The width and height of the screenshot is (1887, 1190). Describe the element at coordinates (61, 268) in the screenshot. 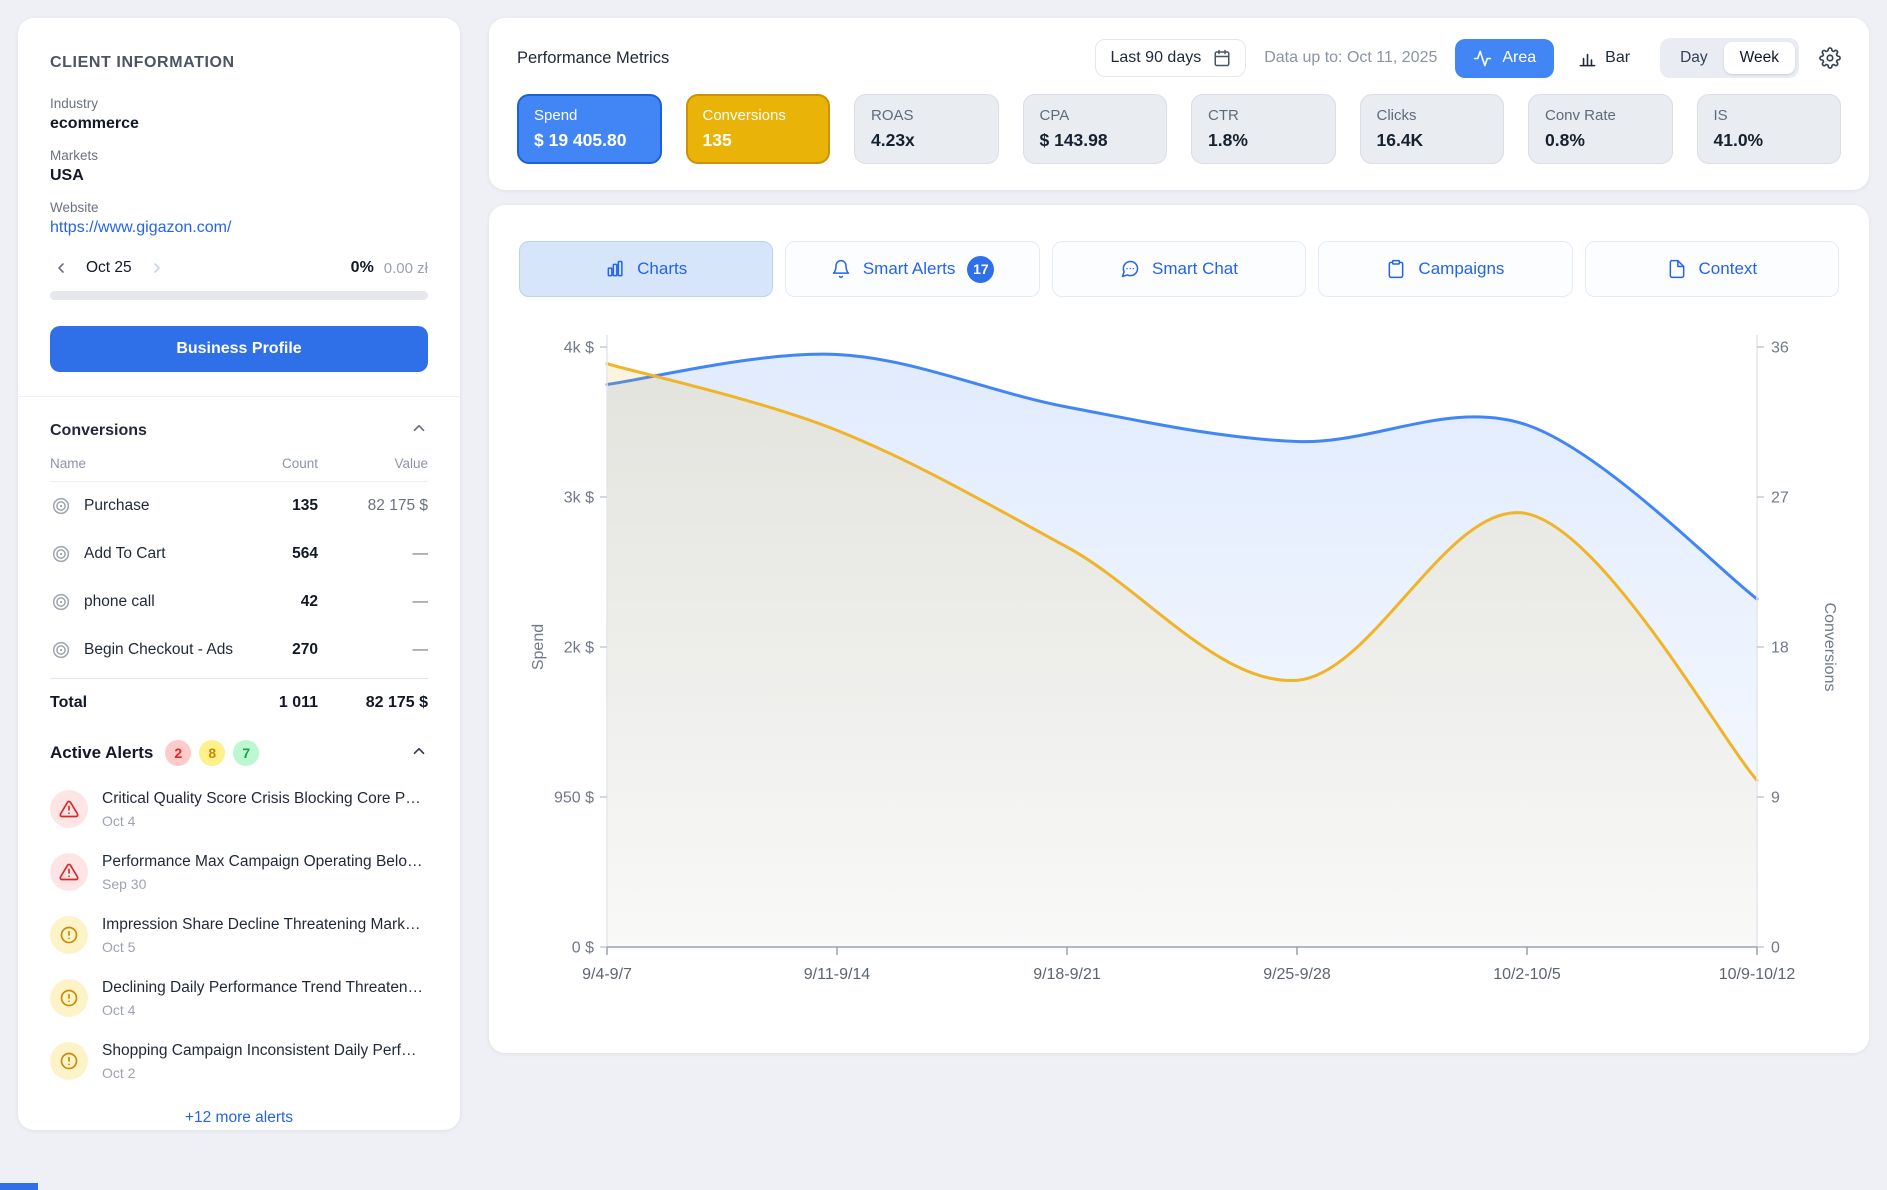

I see `prev-period-button` at that location.